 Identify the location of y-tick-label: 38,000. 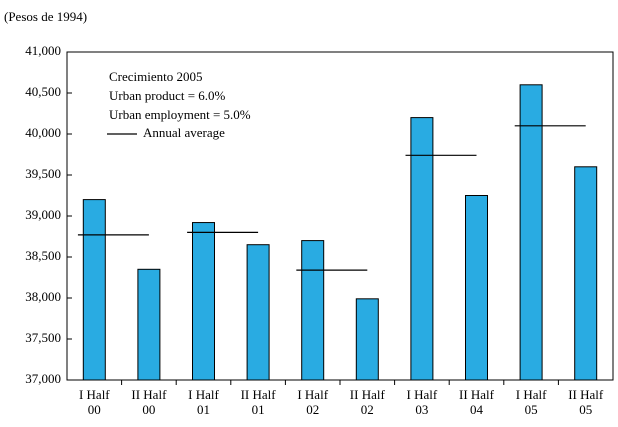
(43, 296).